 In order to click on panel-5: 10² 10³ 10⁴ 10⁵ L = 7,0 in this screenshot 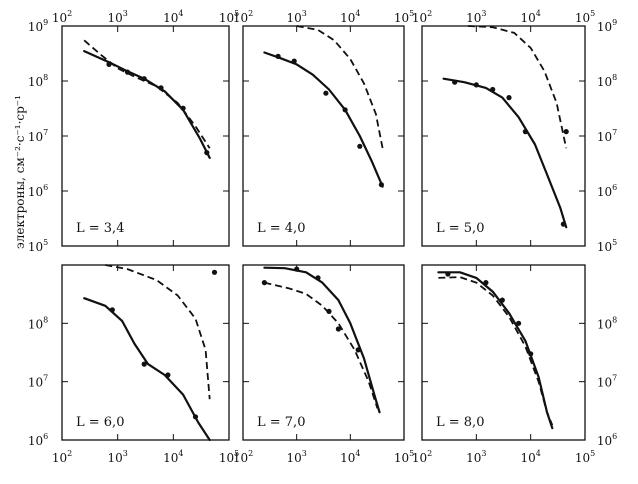, I will do `click(323, 364)`.